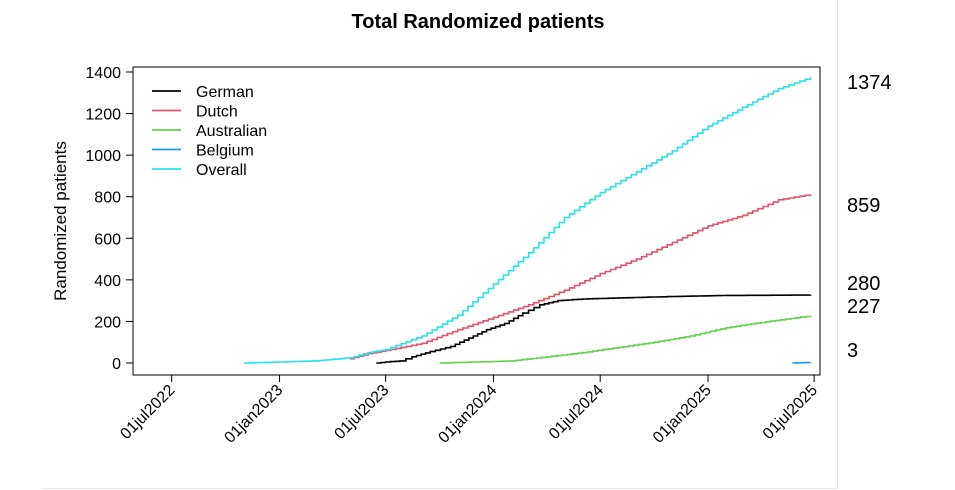 The image size is (955, 490). I want to click on y-tick-label: 1400, so click(103, 73).